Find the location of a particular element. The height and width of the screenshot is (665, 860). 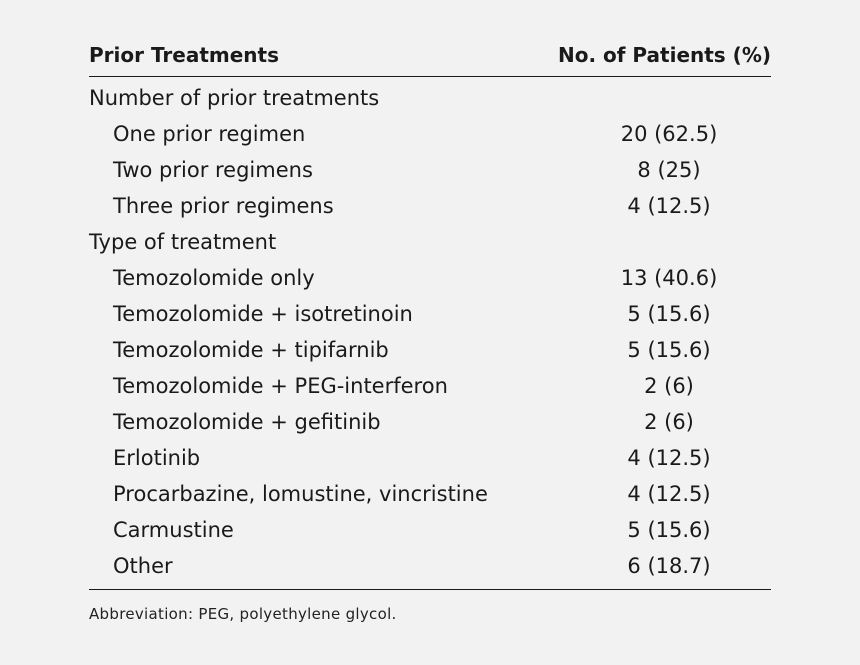

header-no-of-patients: No. of Patients (%) is located at coordinates (664, 55).